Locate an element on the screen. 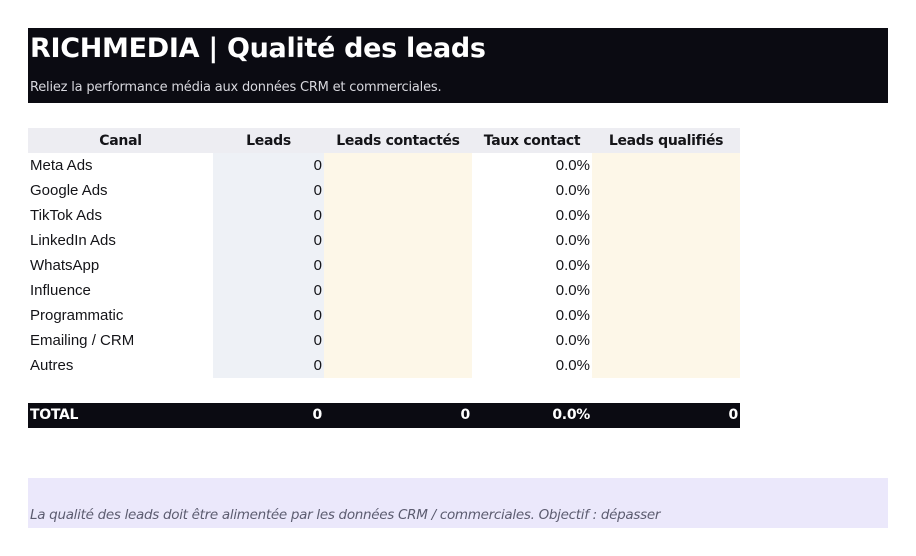 This screenshot has height=556, width=916. total-row: TOTAL 0 0 0.0% 0 is located at coordinates (384, 415).